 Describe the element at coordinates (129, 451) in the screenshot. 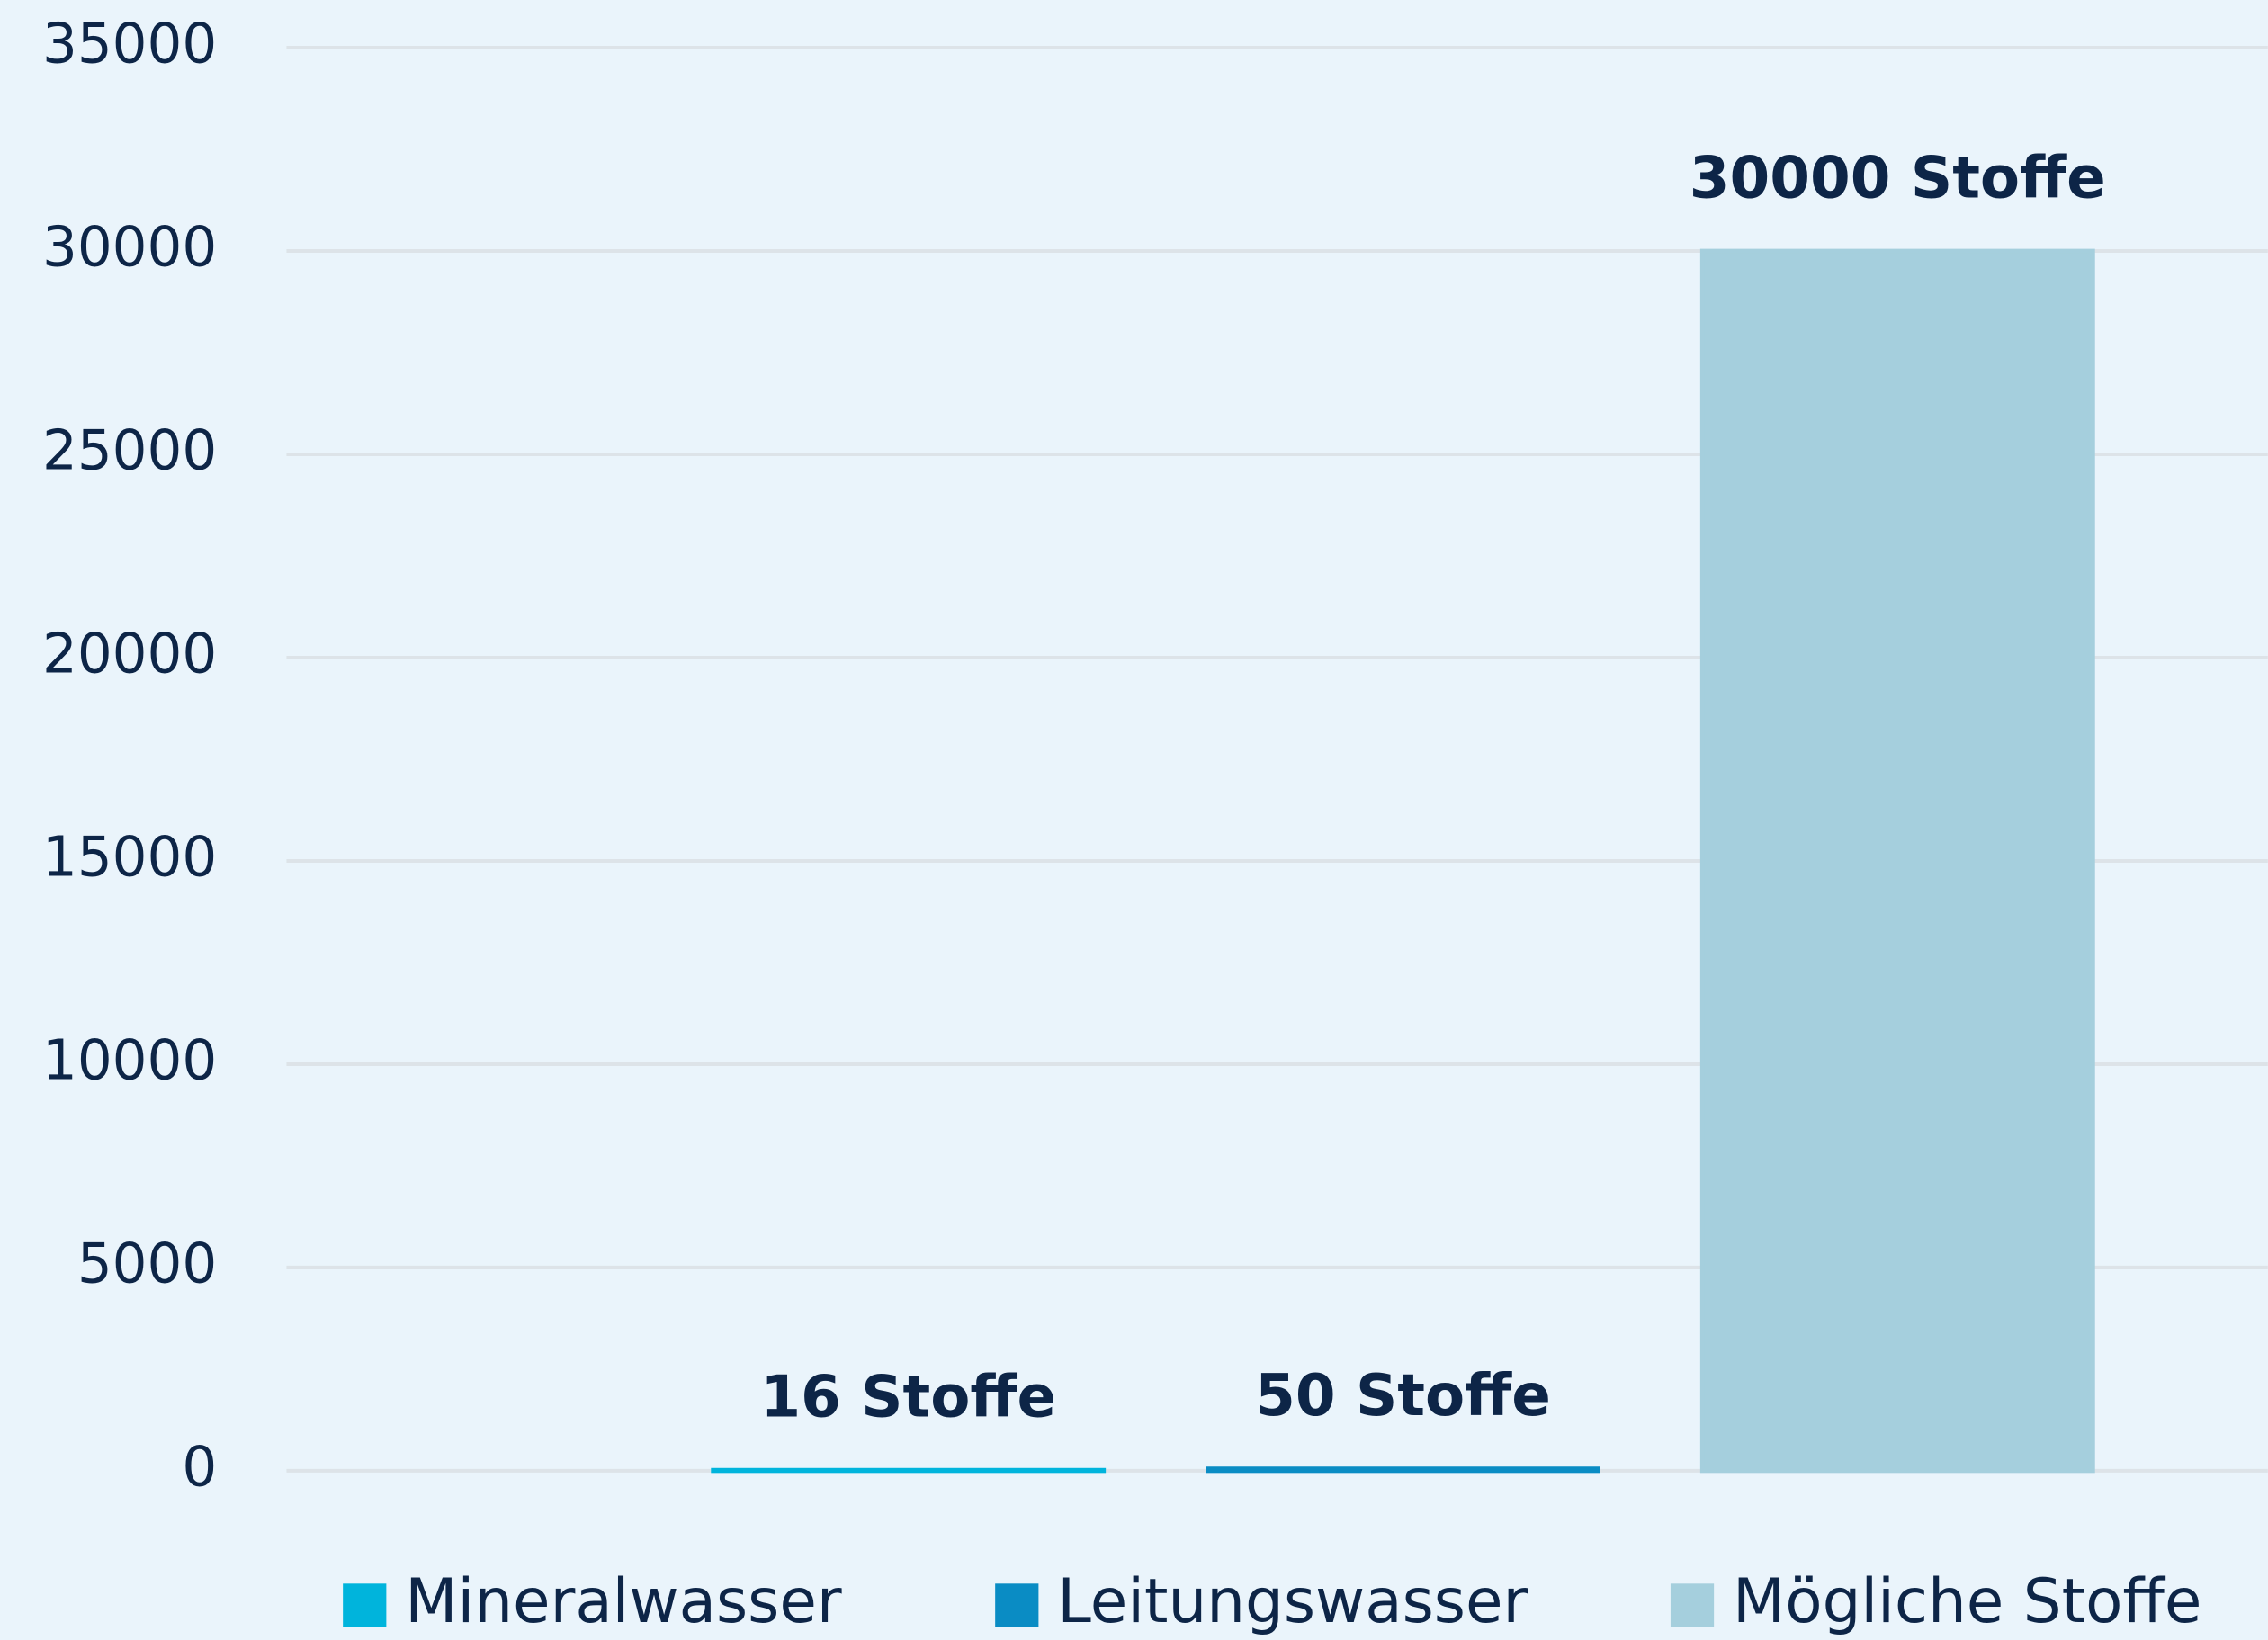

I see `y-tick-label: 25000` at that location.